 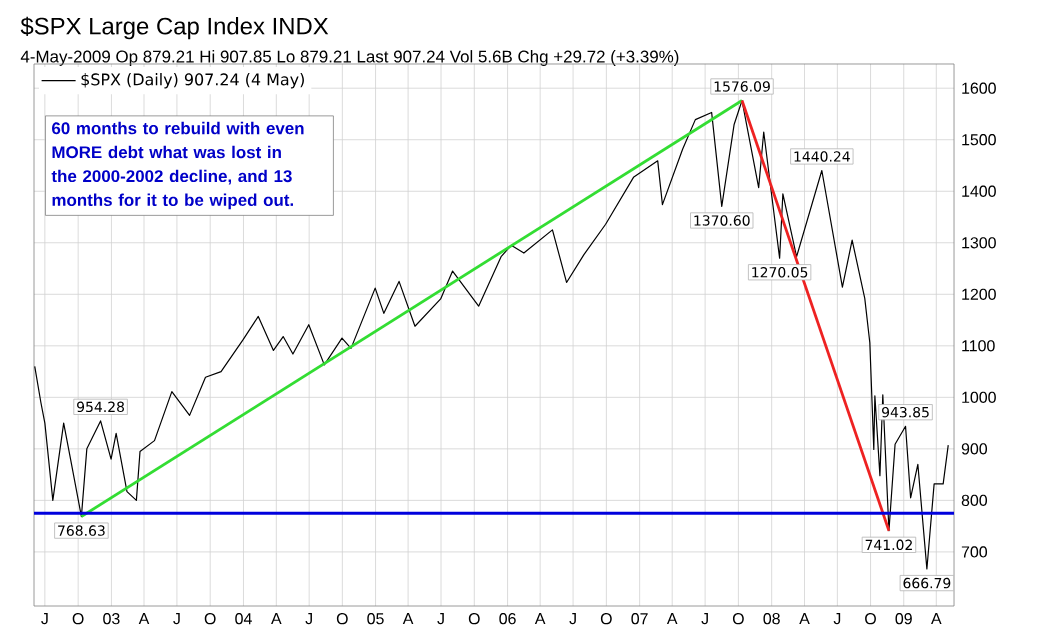 I want to click on chart-title: $SPX Large Cap Index INDX, so click(x=174, y=28).